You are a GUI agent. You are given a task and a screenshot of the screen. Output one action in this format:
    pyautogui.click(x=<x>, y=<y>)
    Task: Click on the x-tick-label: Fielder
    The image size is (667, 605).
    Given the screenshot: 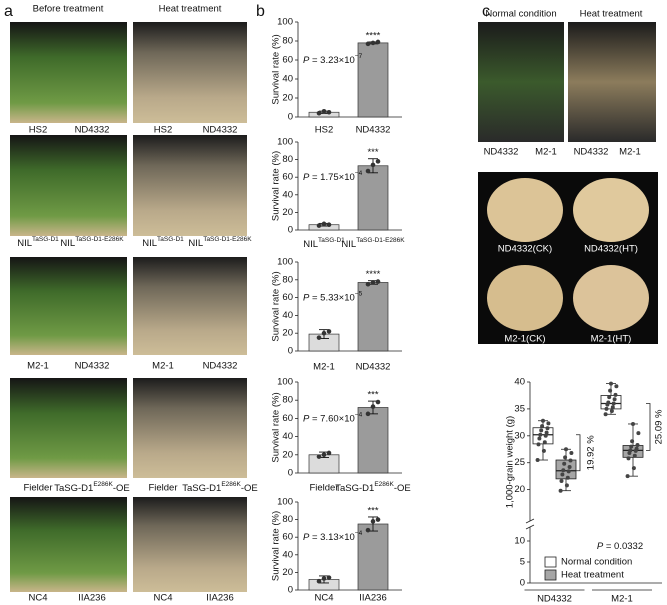 What is the action you would take?
    pyautogui.click(x=323, y=488)
    